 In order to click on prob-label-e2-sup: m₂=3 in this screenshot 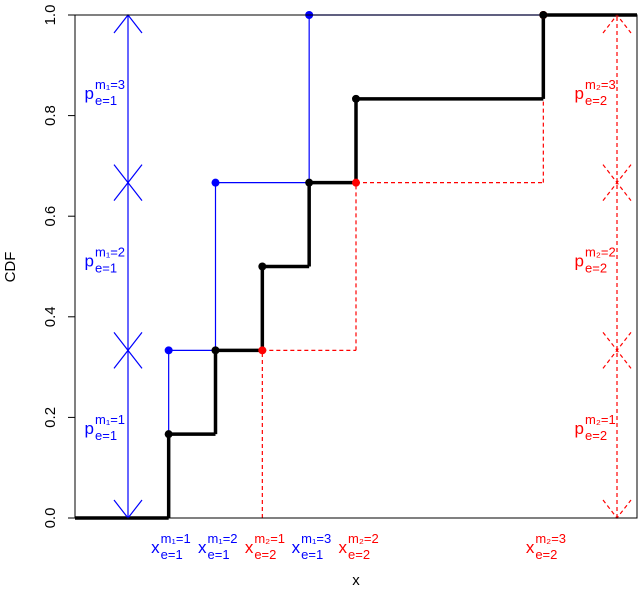, I will do `click(600, 84)`.